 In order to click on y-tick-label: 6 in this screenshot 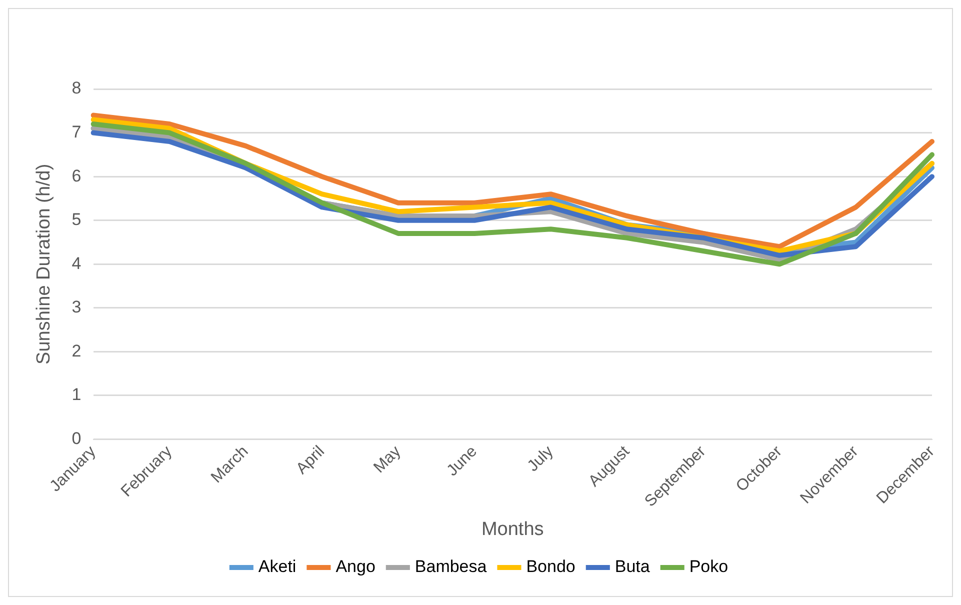, I will do `click(77, 176)`.